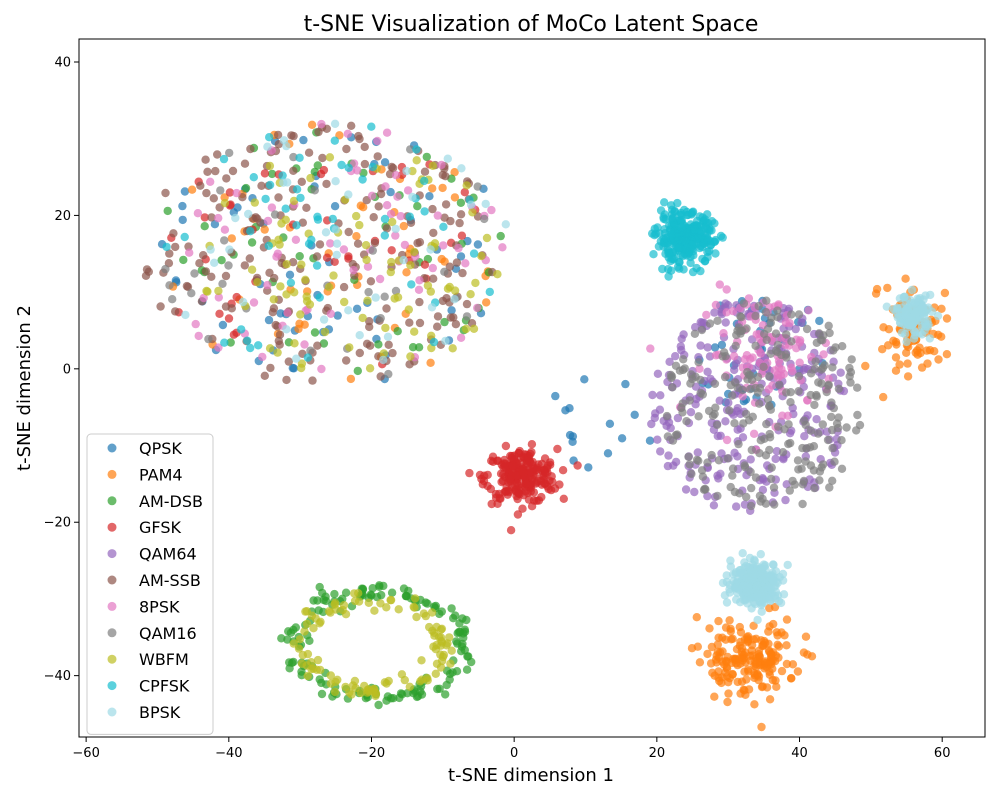 The width and height of the screenshot is (1000, 800). I want to click on y-axis-label: t-SNE dimension 2, so click(24, 388).